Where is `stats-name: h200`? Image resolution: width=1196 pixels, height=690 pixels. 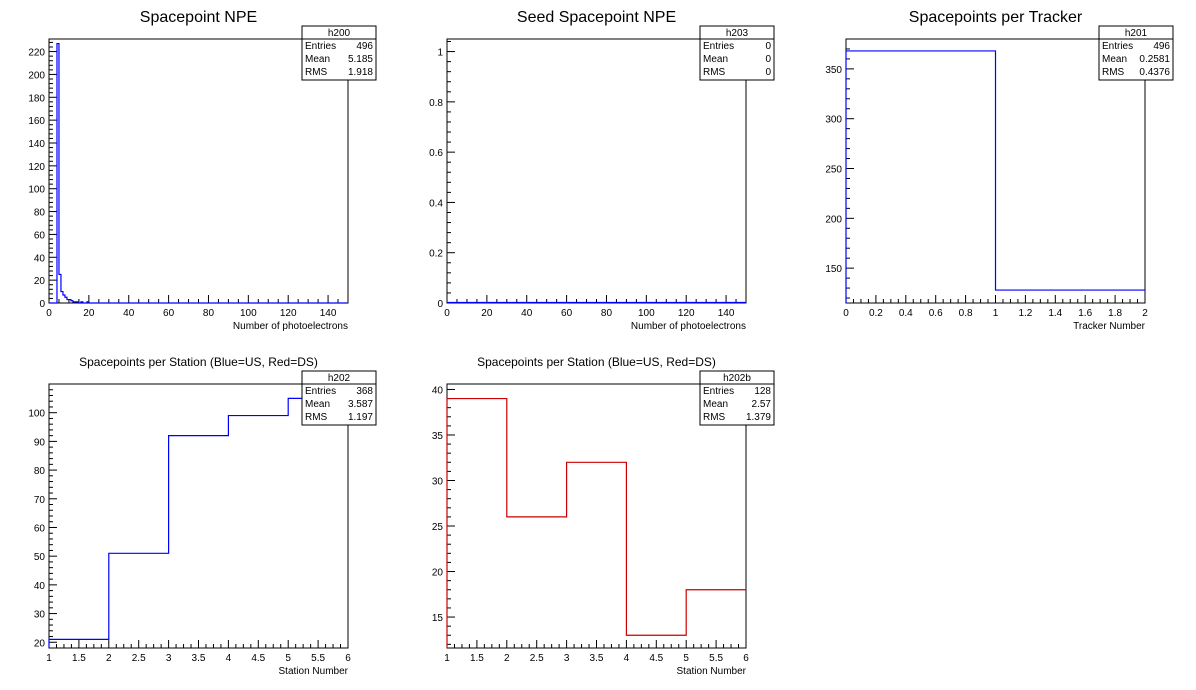 stats-name: h200 is located at coordinates (339, 33).